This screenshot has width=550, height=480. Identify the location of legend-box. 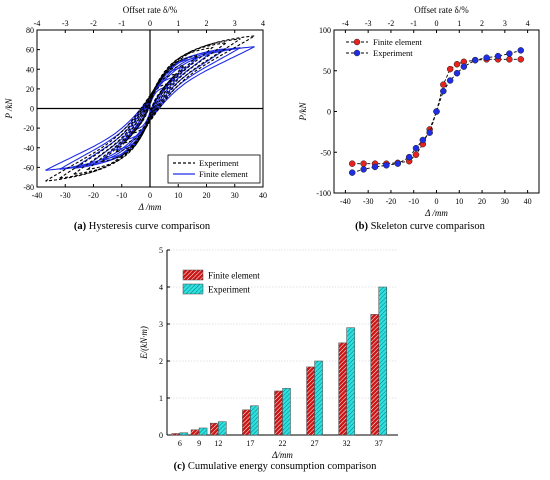
(214, 169).